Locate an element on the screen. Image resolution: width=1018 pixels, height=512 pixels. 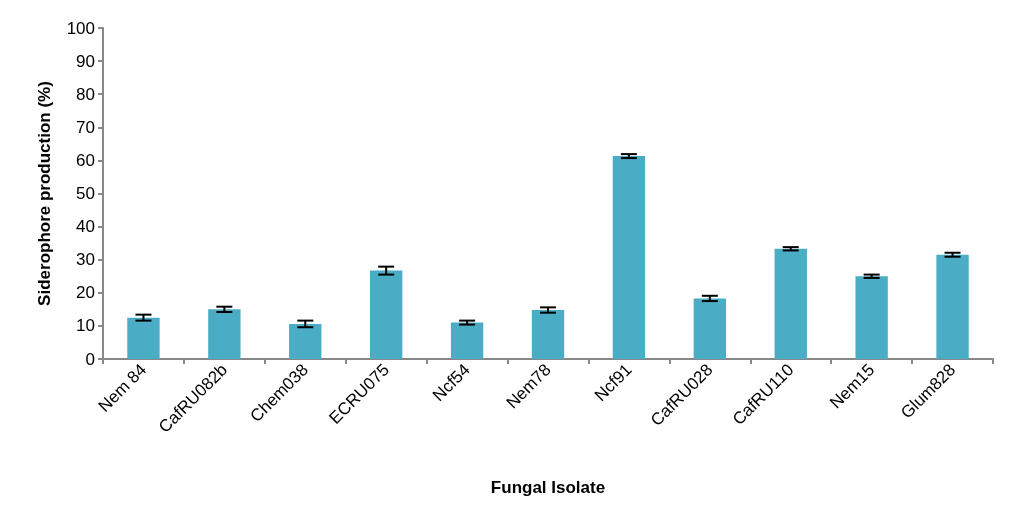
y-tick-label: 90 is located at coordinates (85, 61).